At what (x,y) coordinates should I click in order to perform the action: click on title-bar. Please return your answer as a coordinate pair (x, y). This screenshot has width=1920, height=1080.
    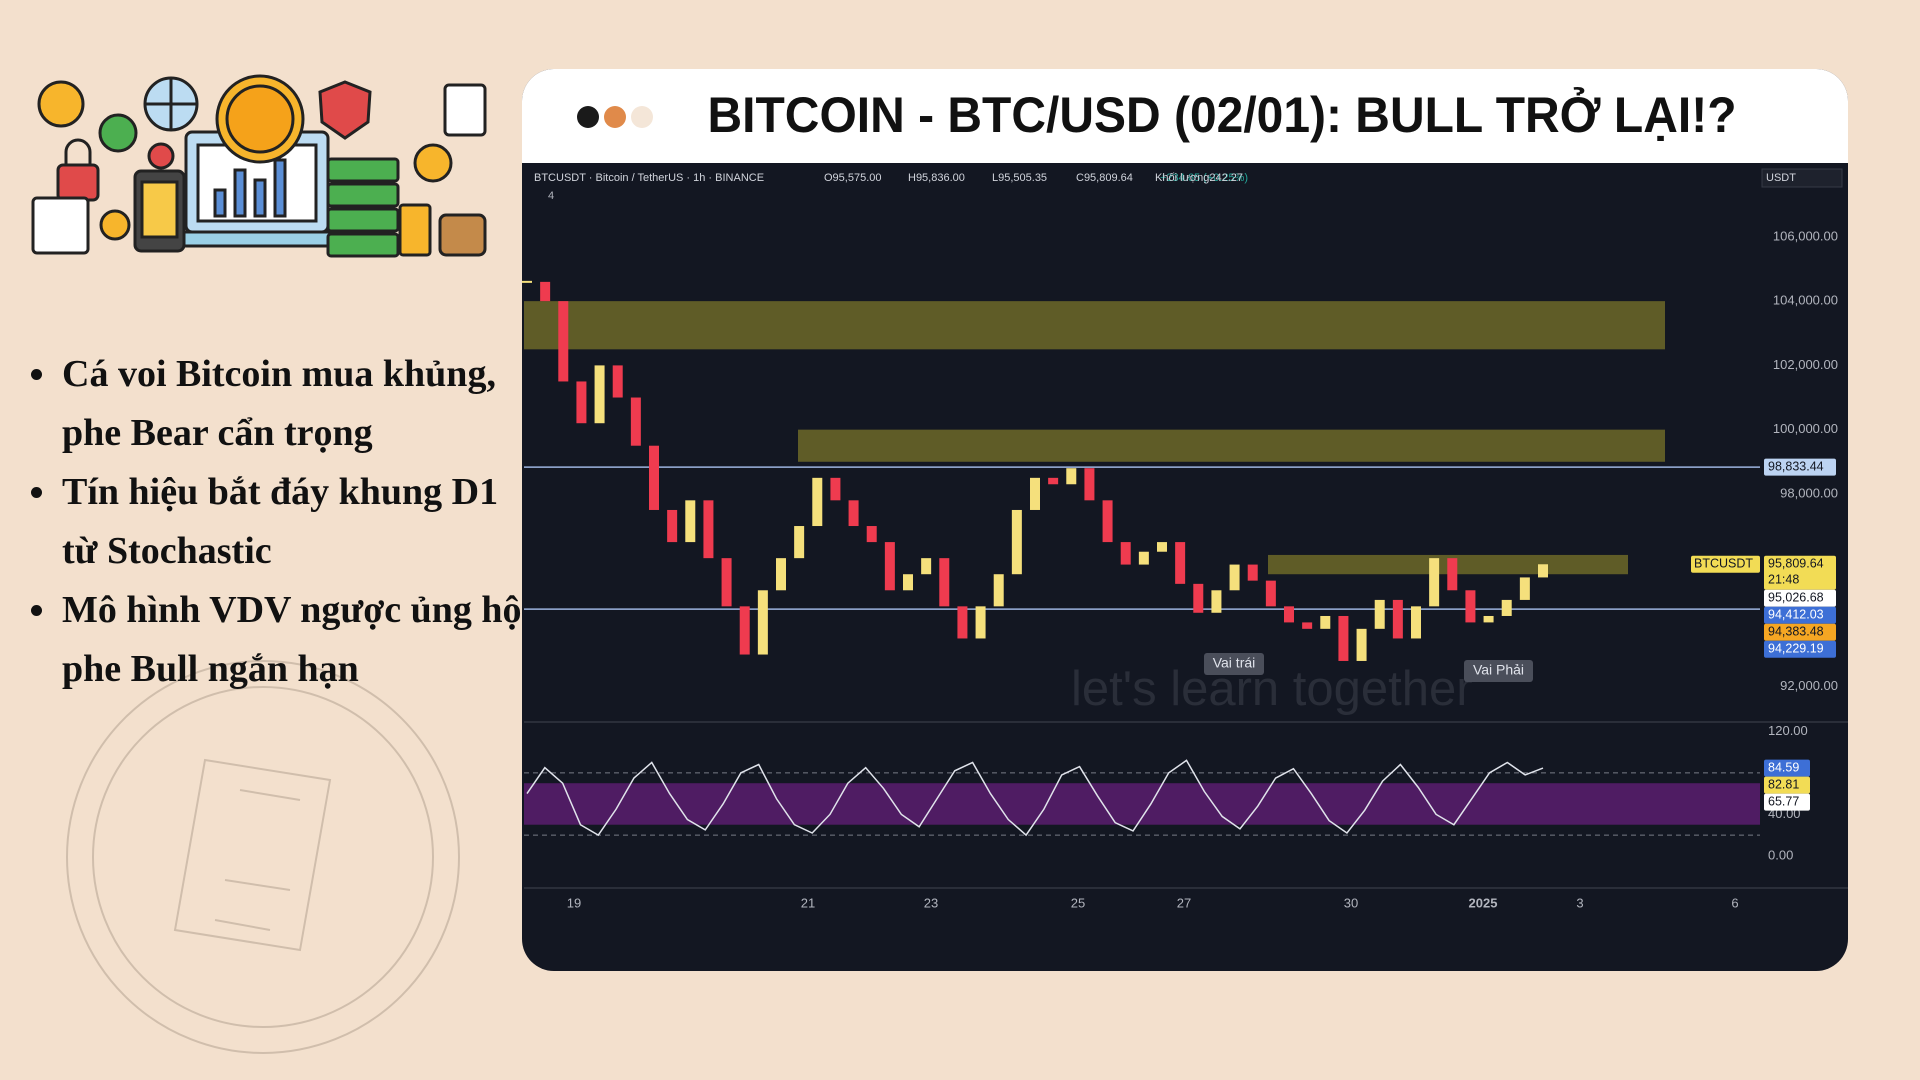
    Looking at the image, I should click on (1185, 116).